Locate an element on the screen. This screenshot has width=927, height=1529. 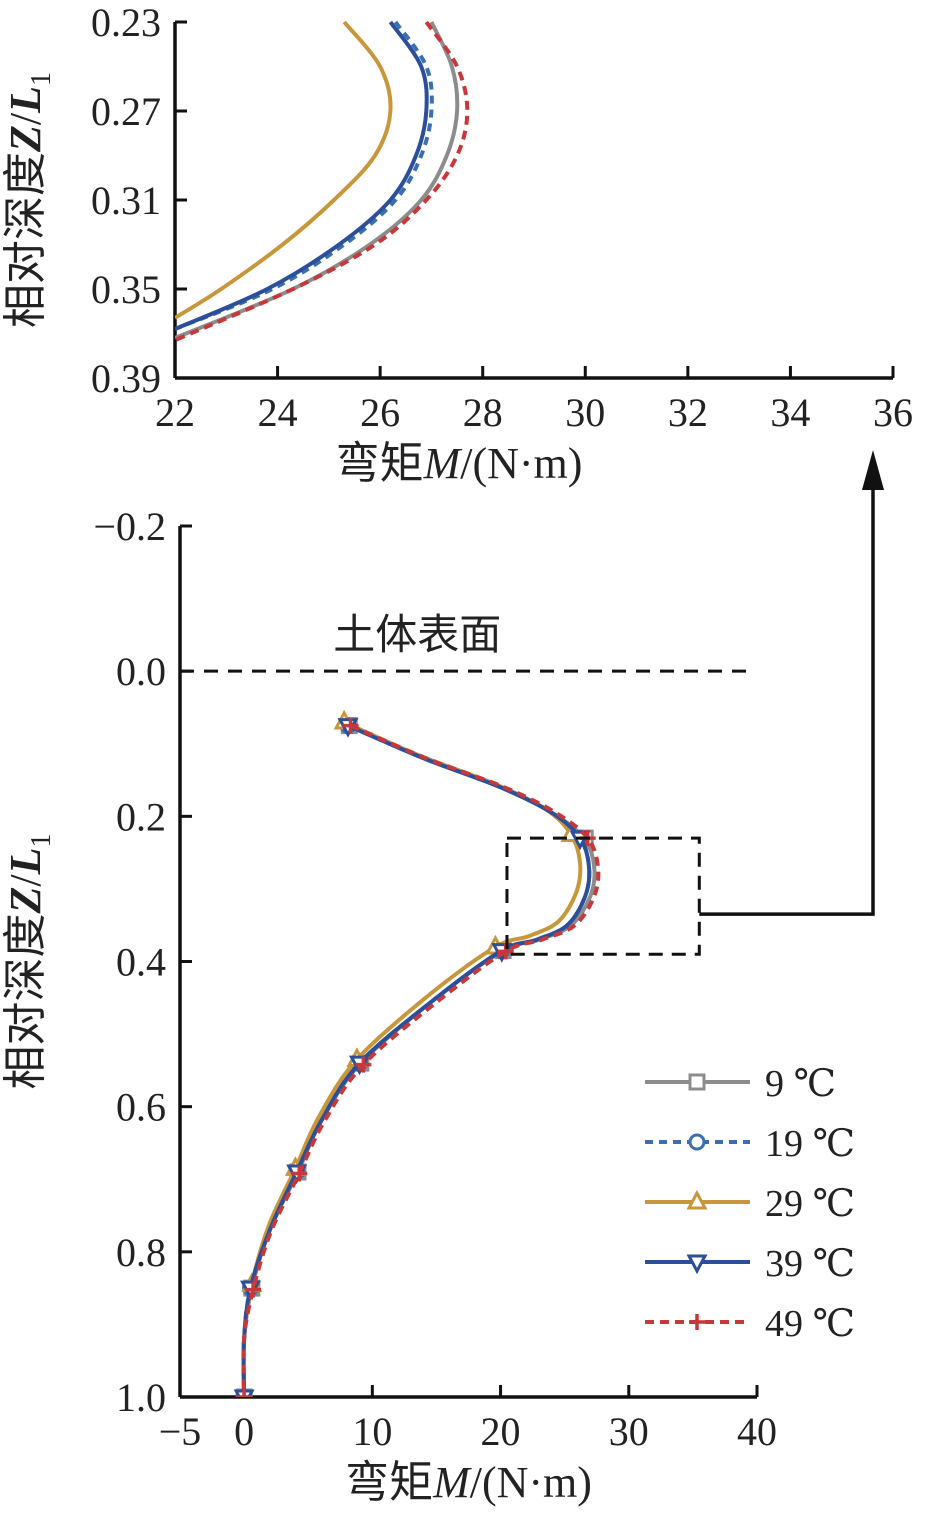
series-group is located at coordinates (322, 181).